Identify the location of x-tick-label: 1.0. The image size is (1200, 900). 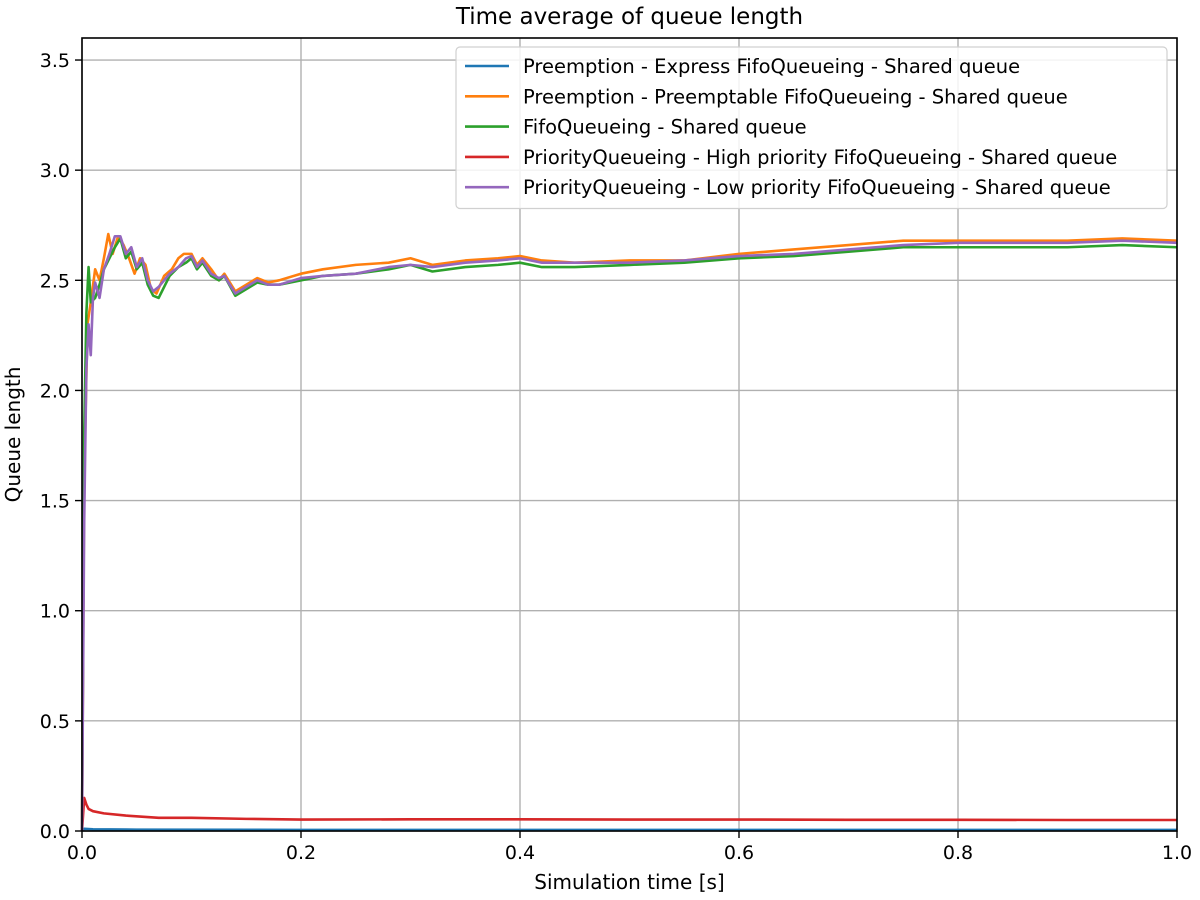
(1177, 853).